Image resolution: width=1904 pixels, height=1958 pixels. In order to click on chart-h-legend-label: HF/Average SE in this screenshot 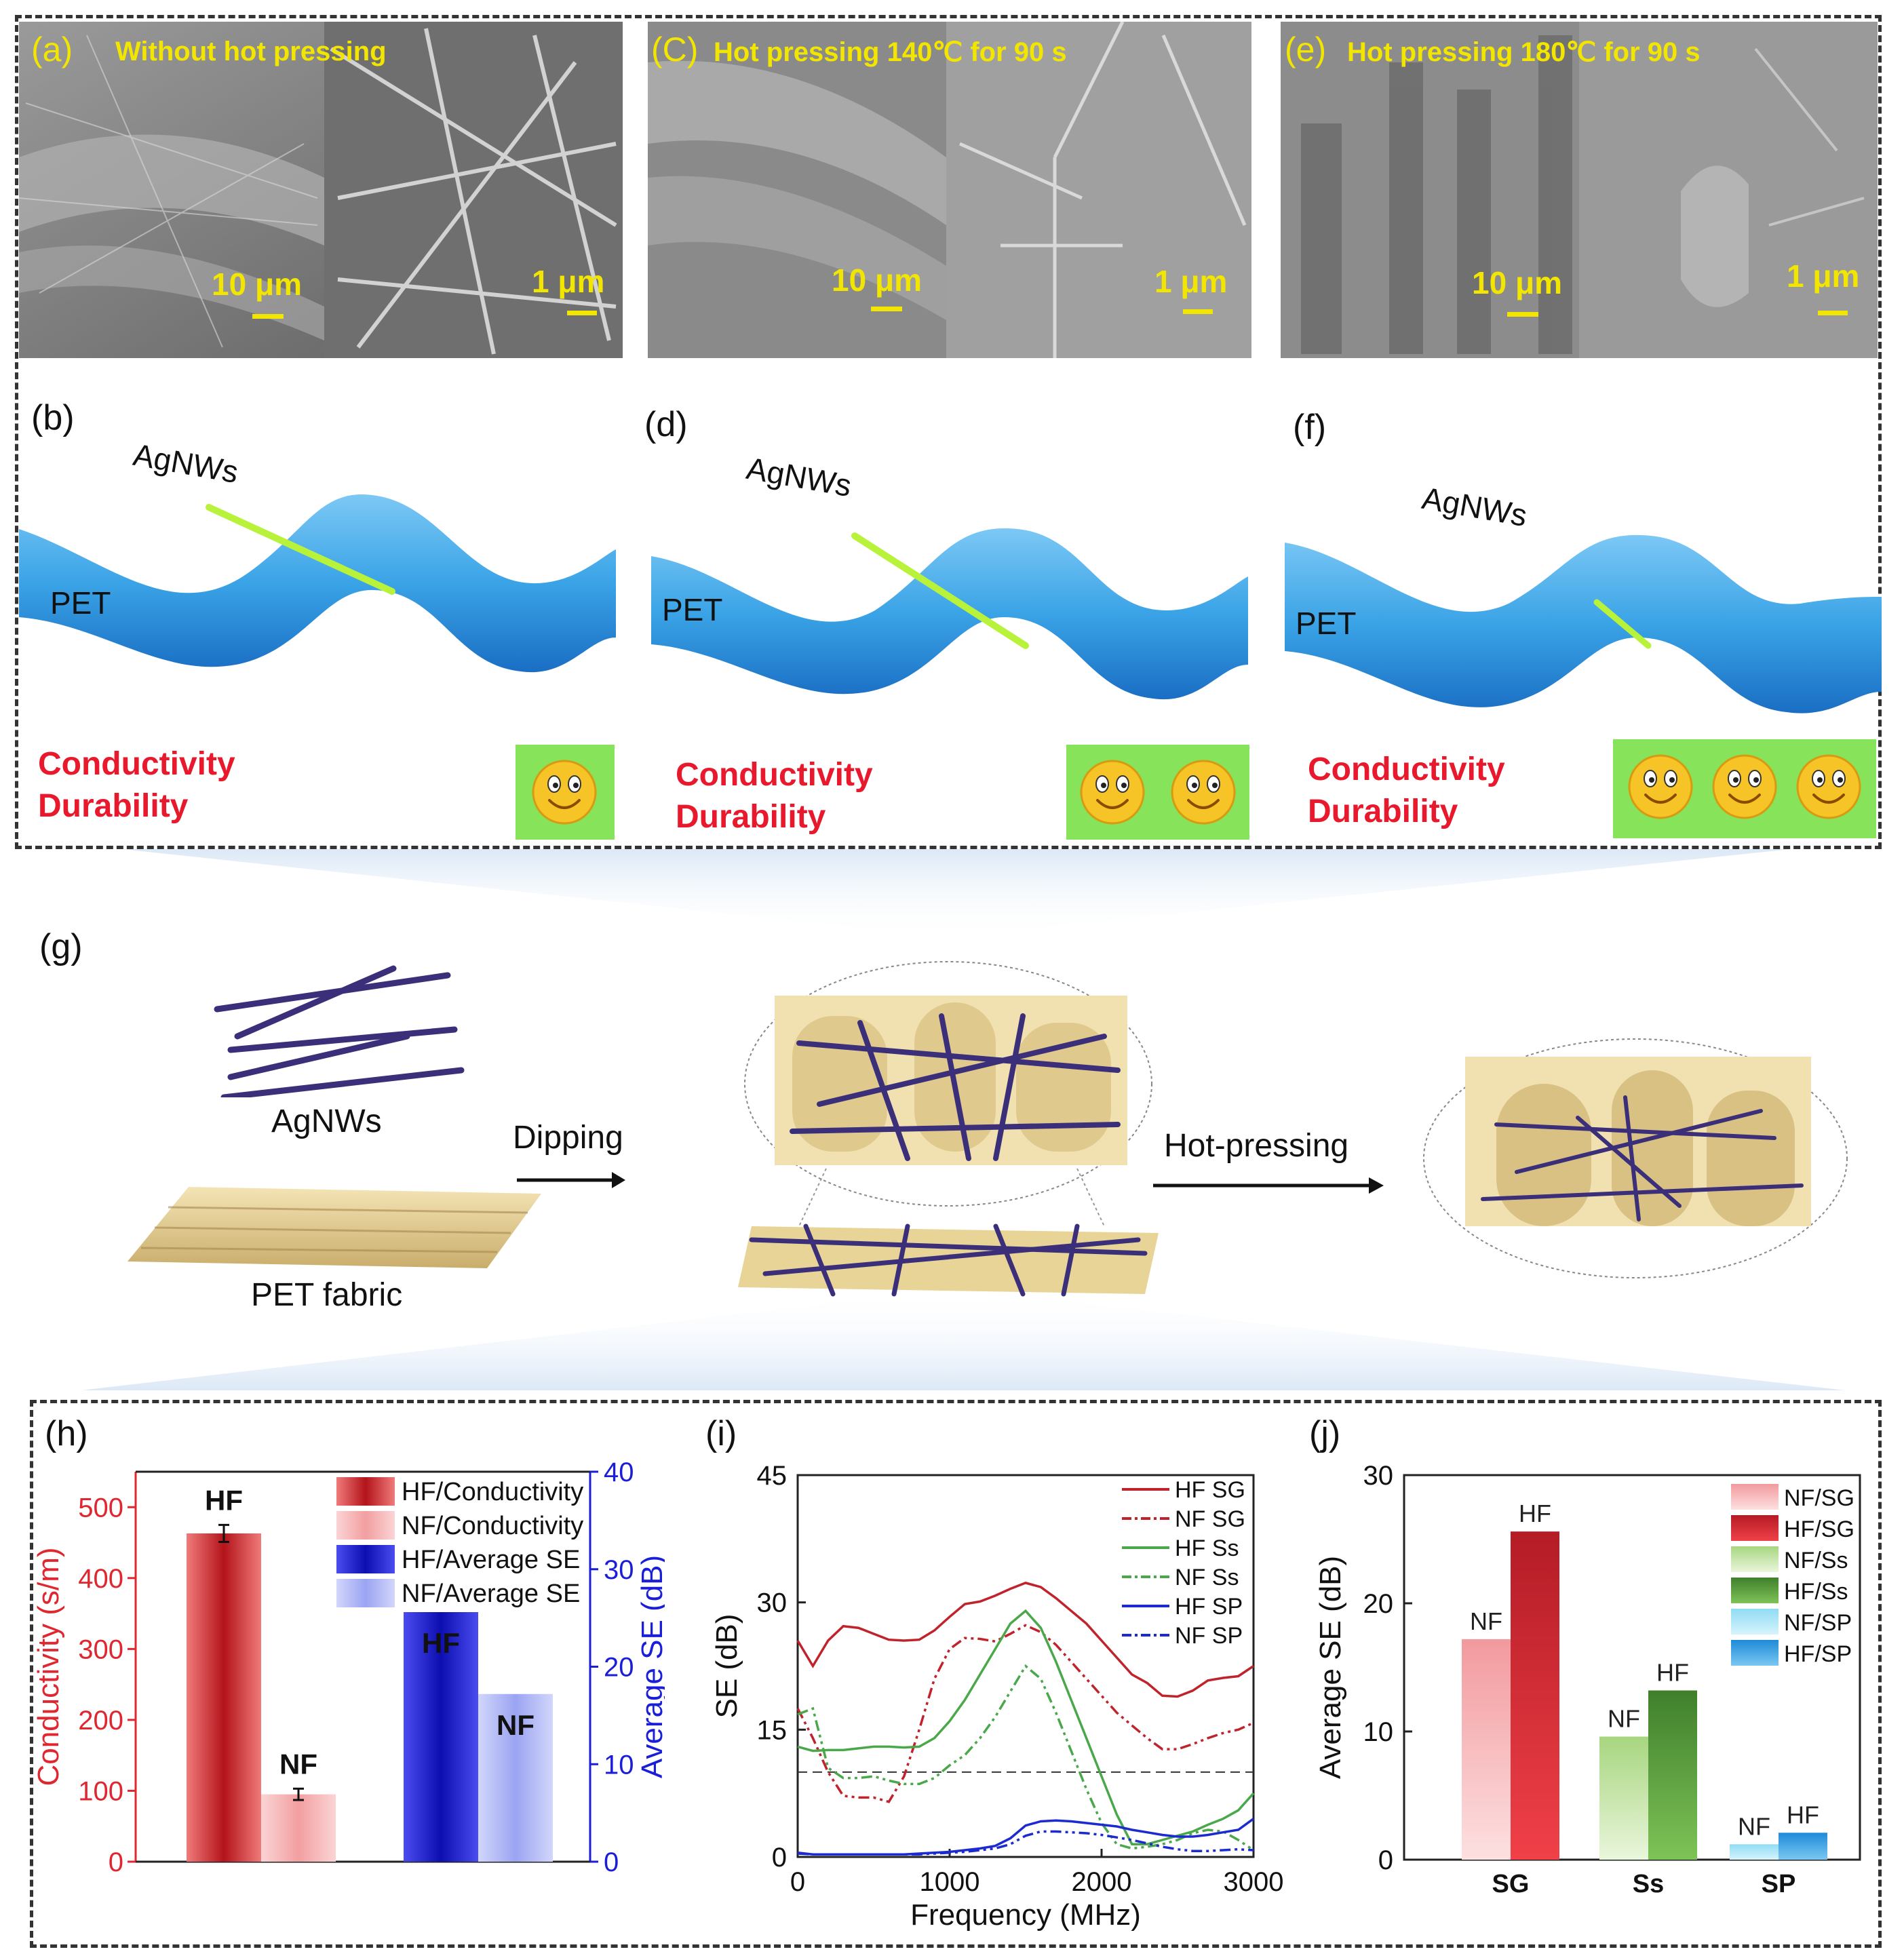, I will do `click(491, 1560)`.